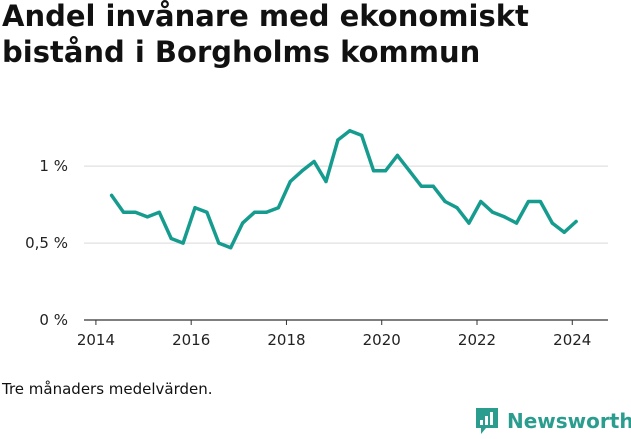 Image resolution: width=631 pixels, height=439 pixels. I want to click on y-tick-label: 0,5 %, so click(46, 243).